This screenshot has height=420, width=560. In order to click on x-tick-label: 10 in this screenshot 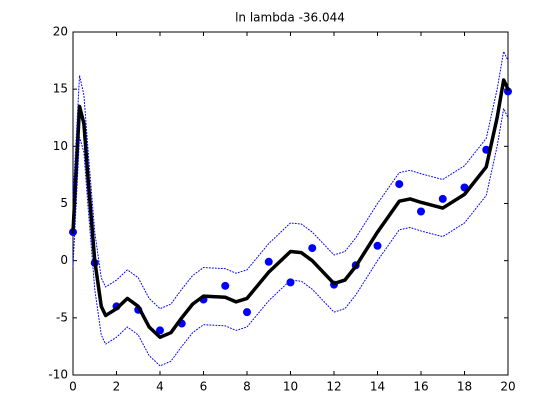, I will do `click(290, 387)`.